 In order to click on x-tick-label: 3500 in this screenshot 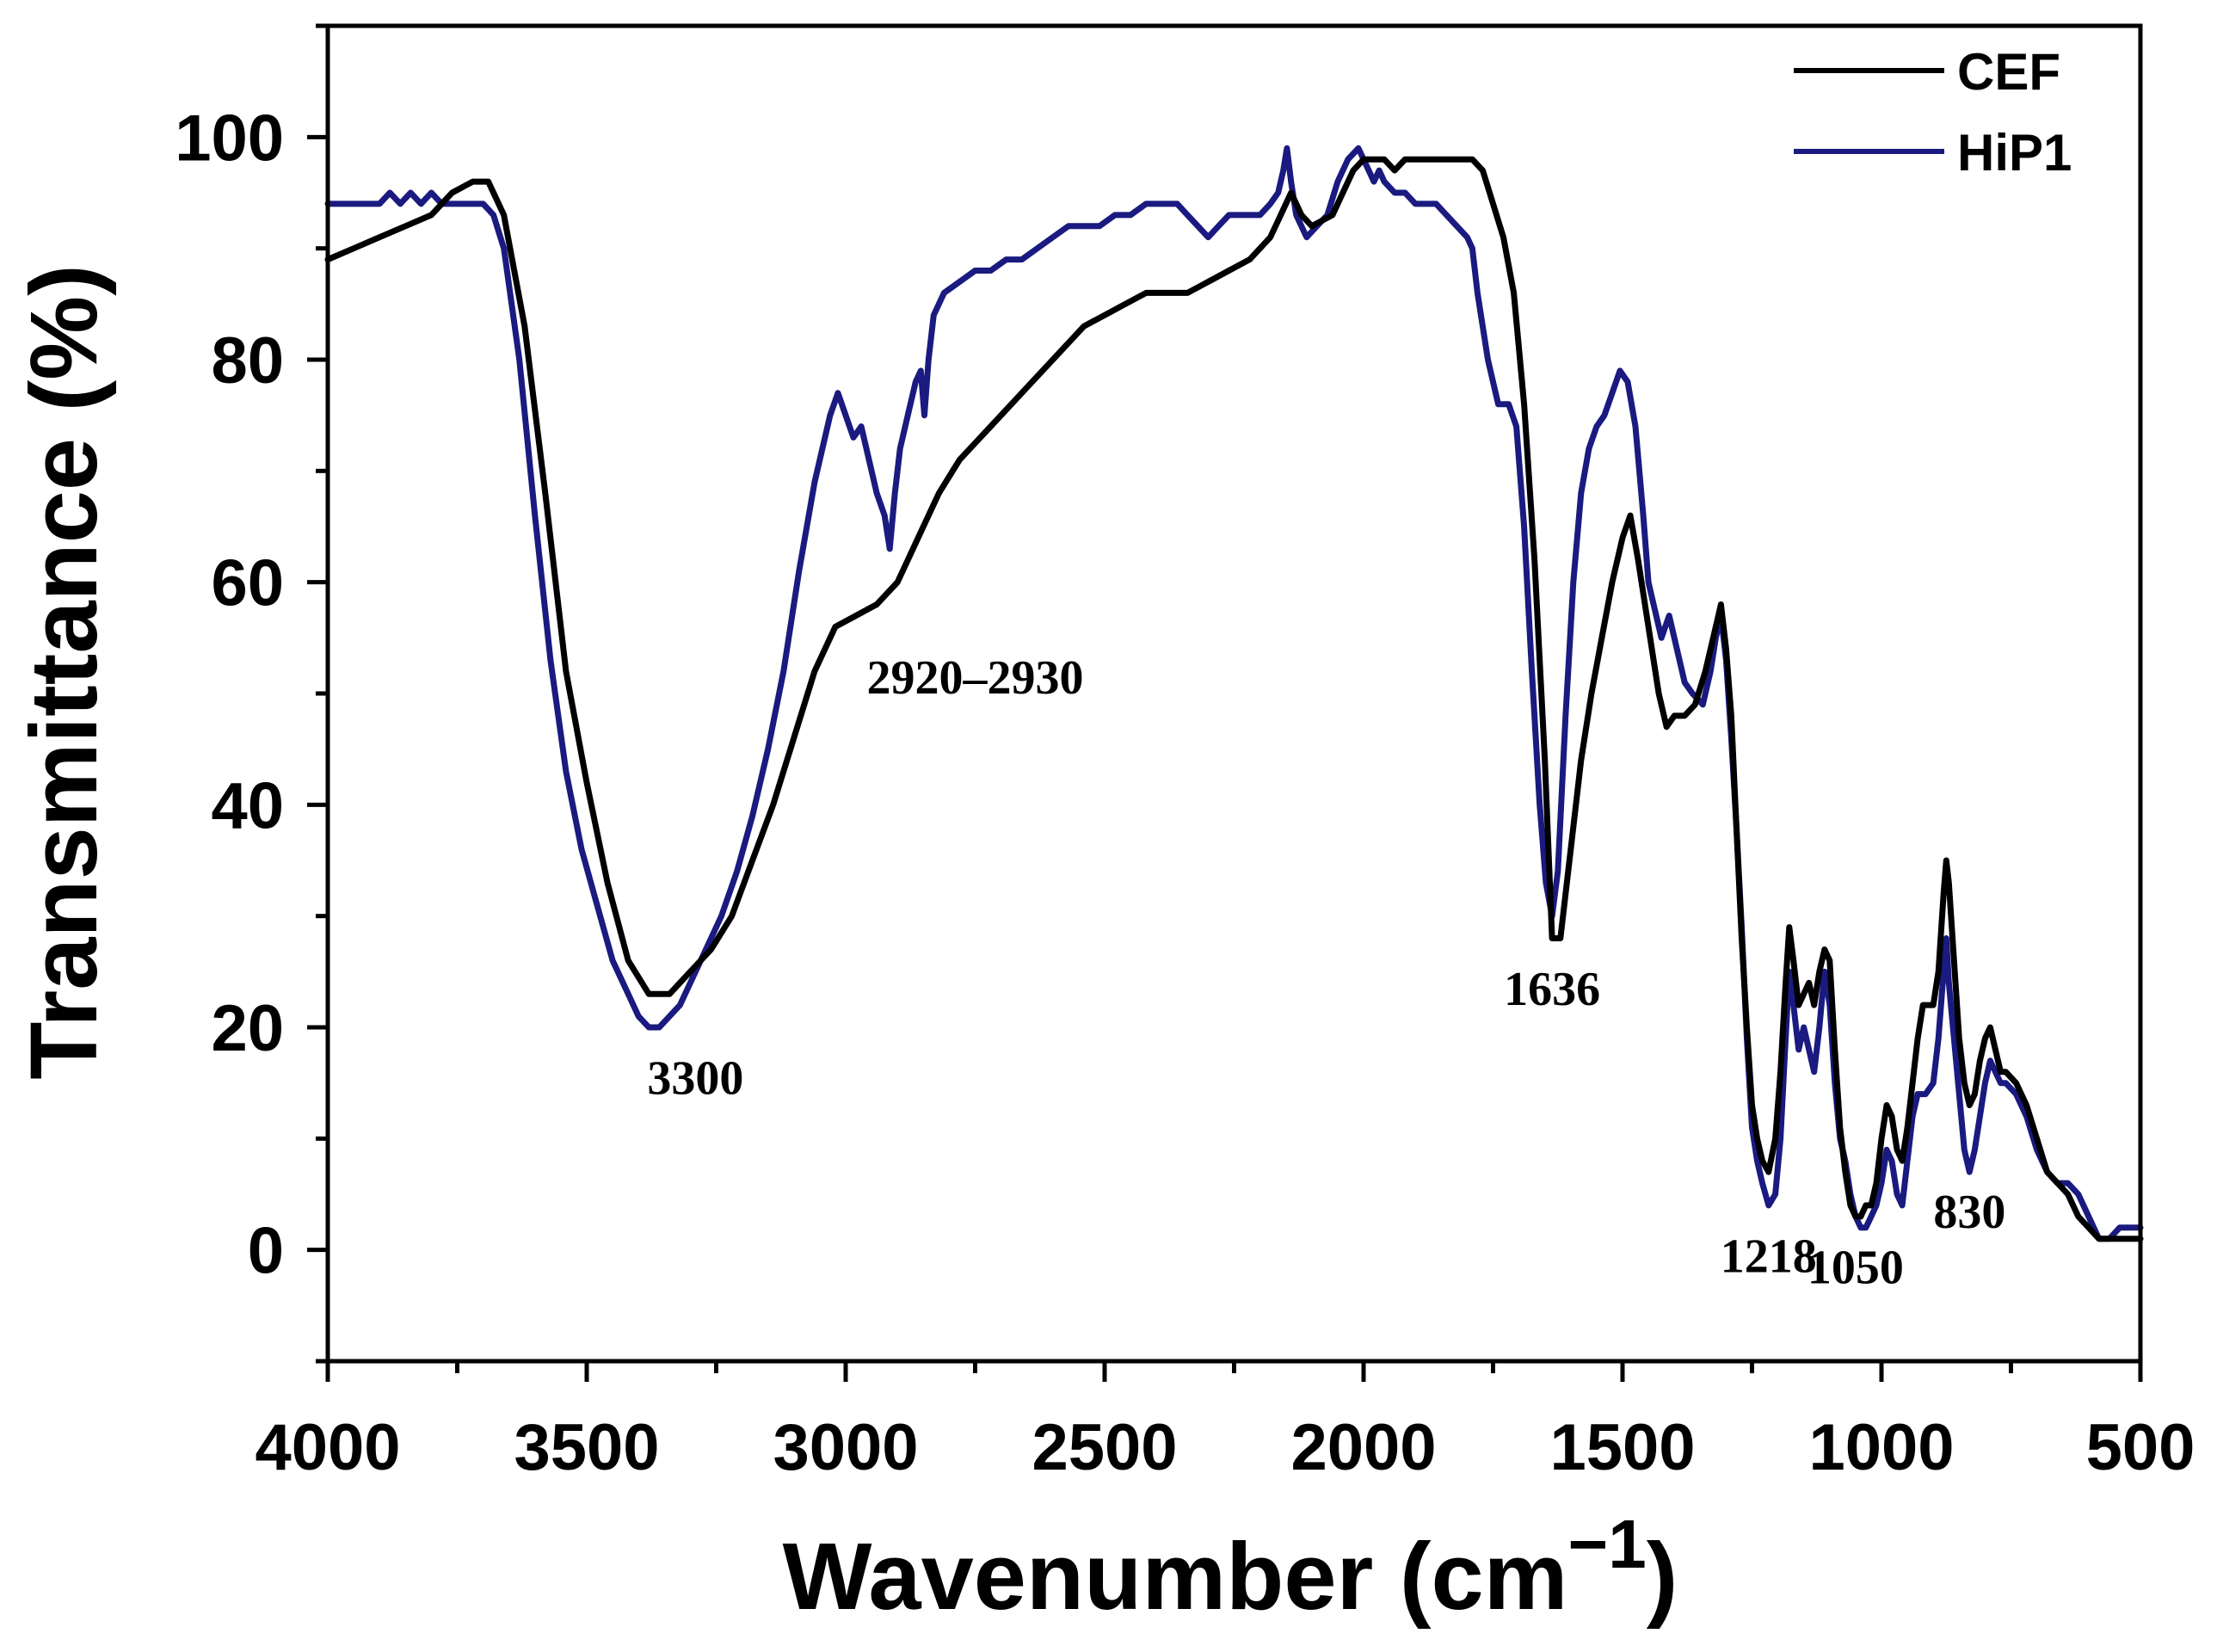, I will do `click(586, 1447)`.